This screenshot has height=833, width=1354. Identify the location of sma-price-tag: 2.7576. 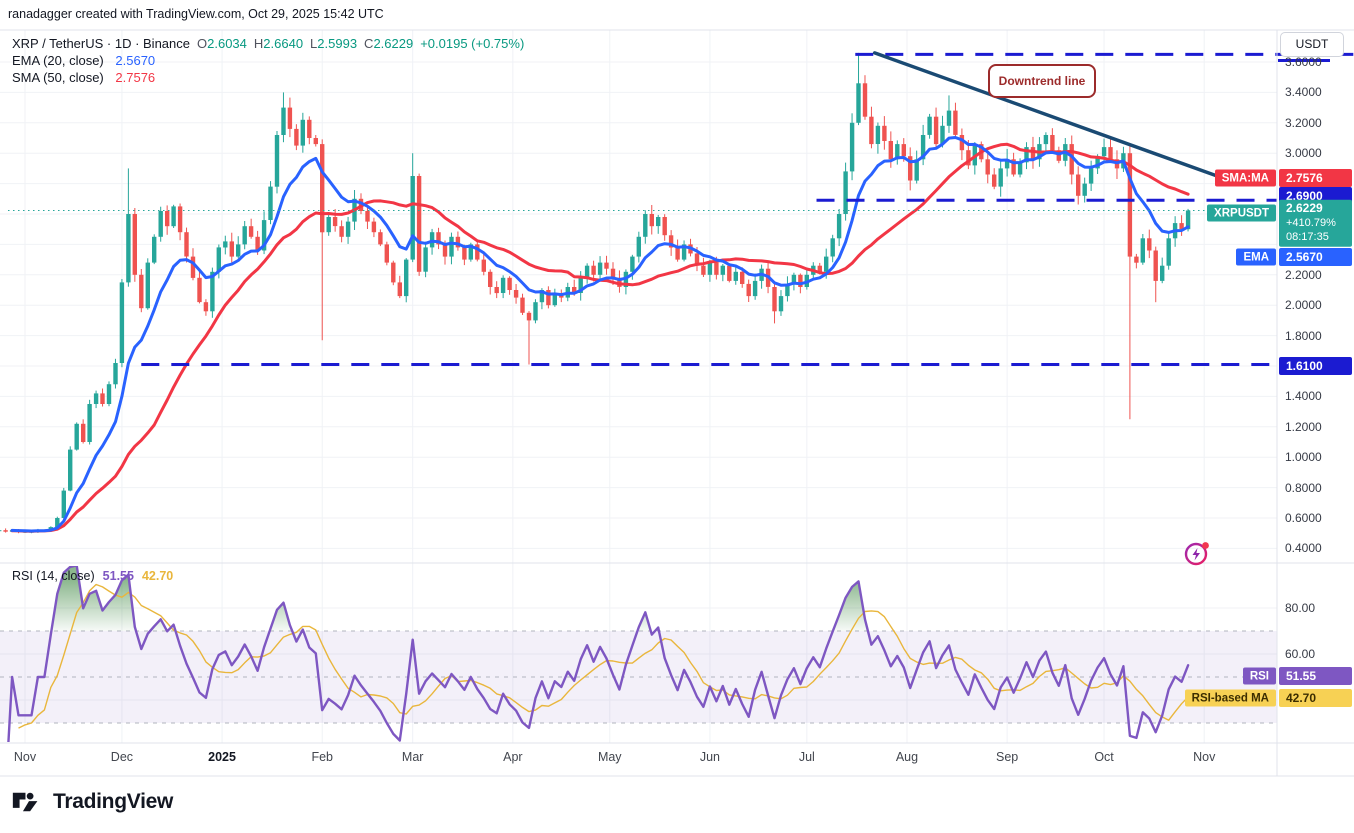
(1315, 178).